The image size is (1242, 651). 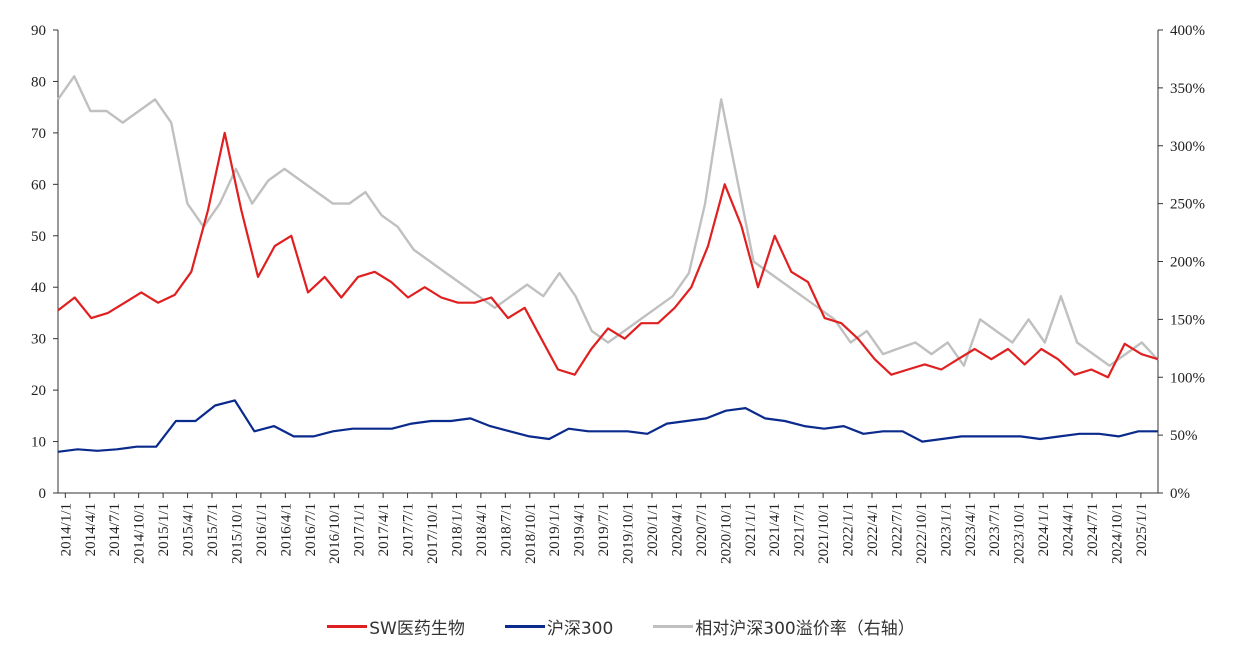 I want to click on y-right-tick-label: 200%, so click(x=1187, y=263).